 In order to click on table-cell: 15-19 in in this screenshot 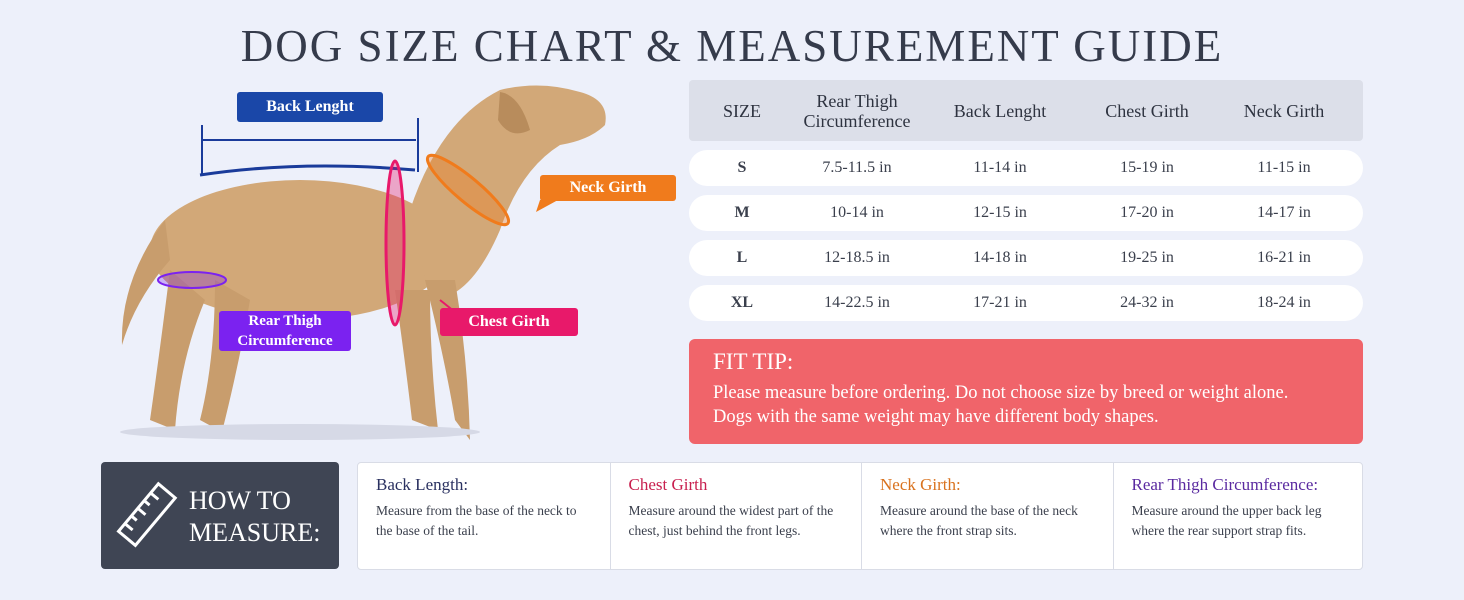, I will do `click(1147, 167)`.